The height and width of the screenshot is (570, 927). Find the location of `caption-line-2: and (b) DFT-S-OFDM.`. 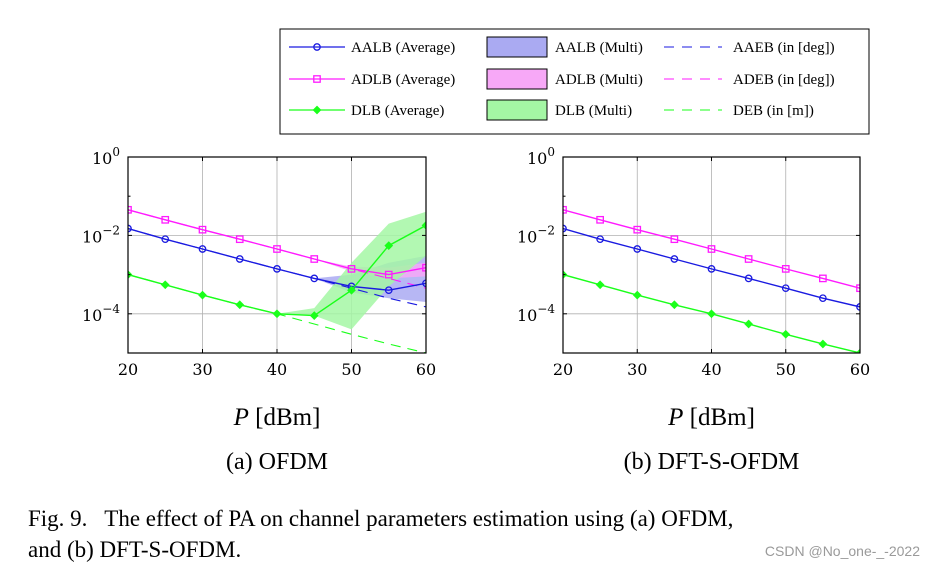

caption-line-2: and (b) DFT-S-OFDM. is located at coordinates (135, 549).